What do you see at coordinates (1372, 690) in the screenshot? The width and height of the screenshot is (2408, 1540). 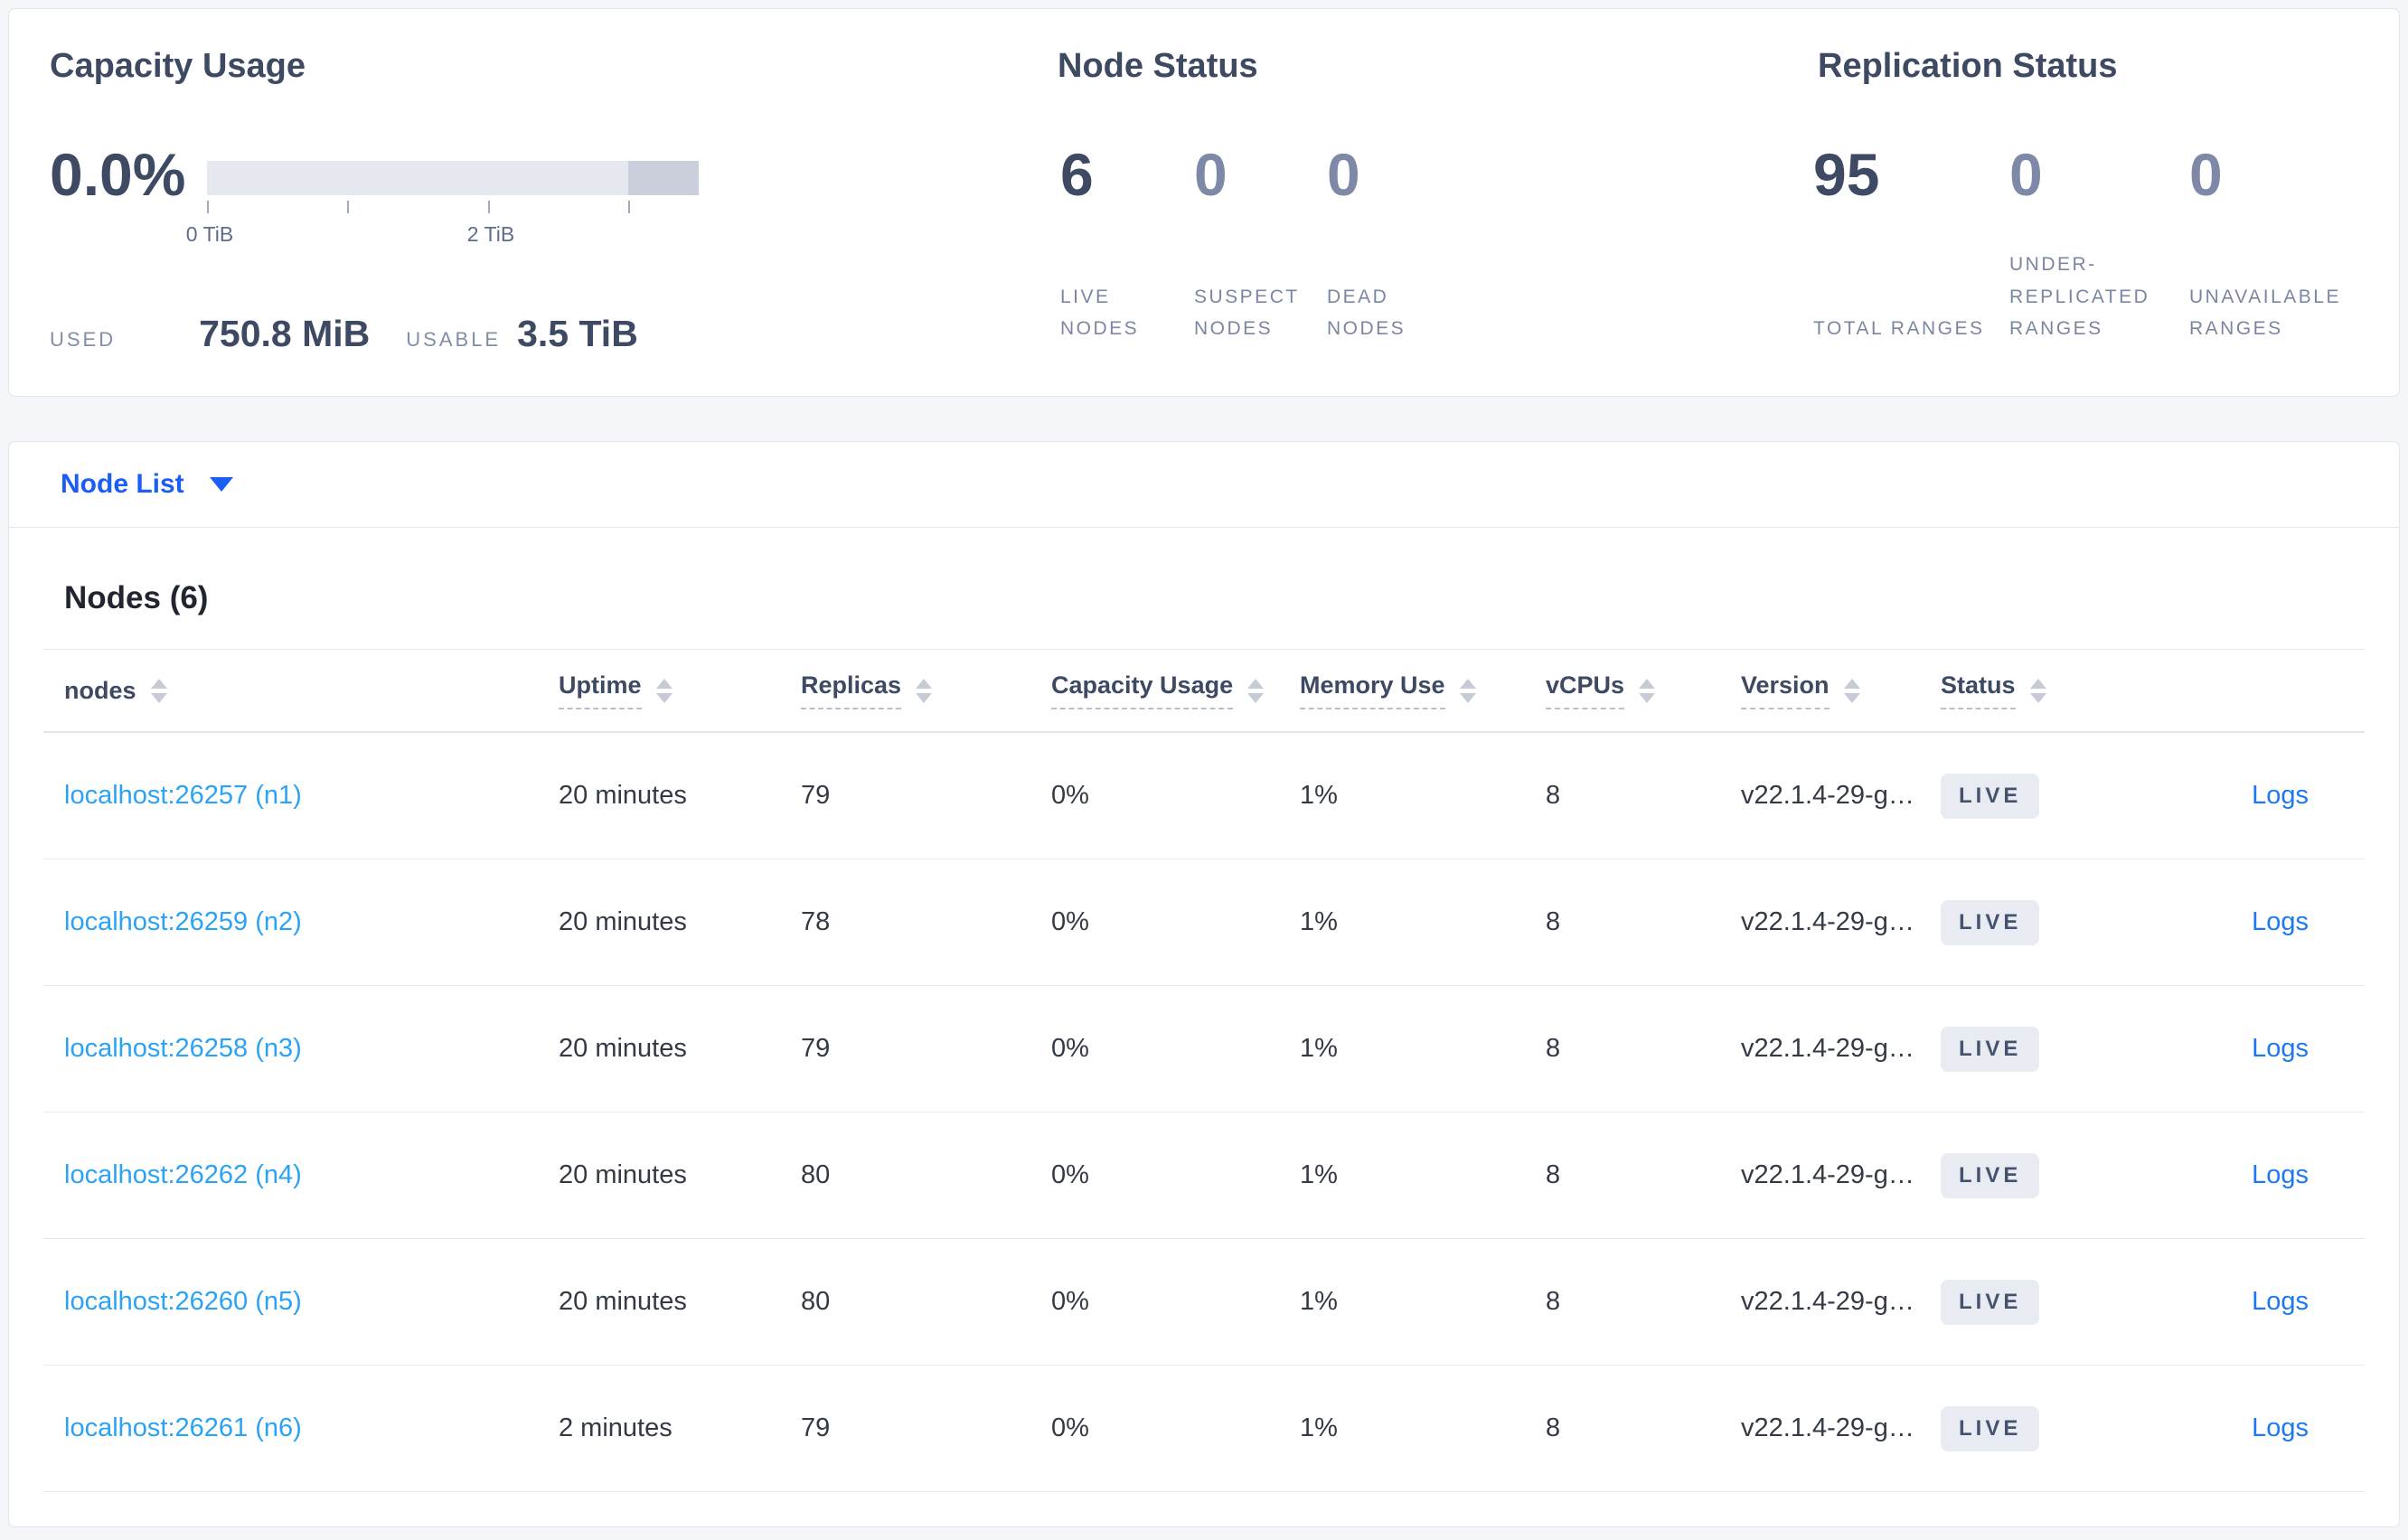 I see `column-header-label: Memory Use` at bounding box center [1372, 690].